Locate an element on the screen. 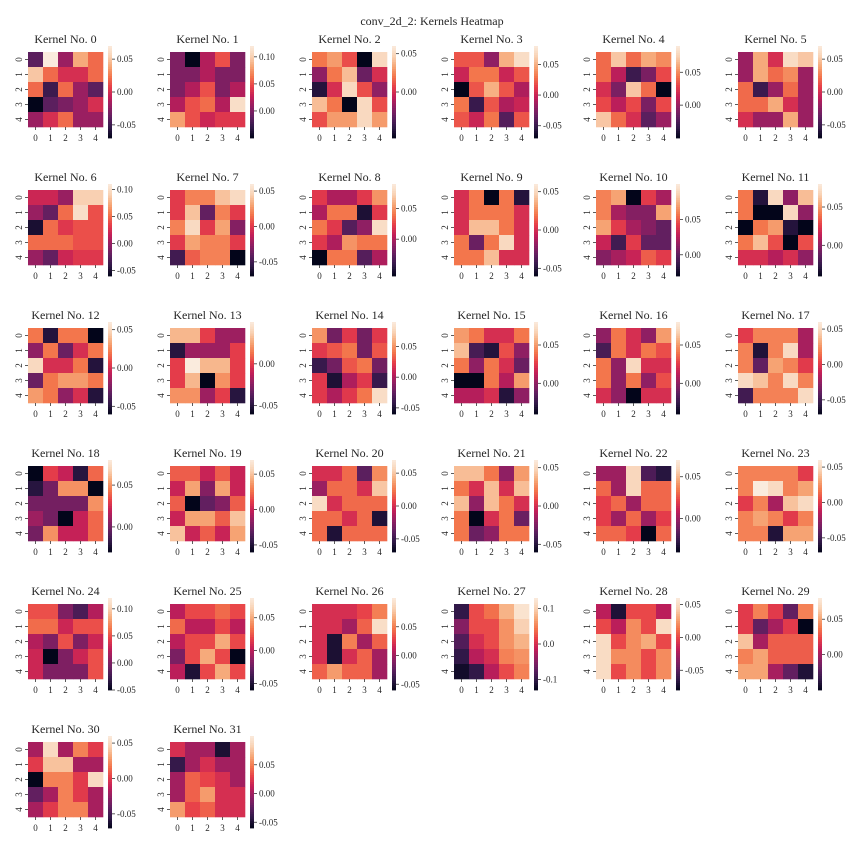 The width and height of the screenshot is (864, 864). y-tick-label: 0 is located at coordinates (19, 59).